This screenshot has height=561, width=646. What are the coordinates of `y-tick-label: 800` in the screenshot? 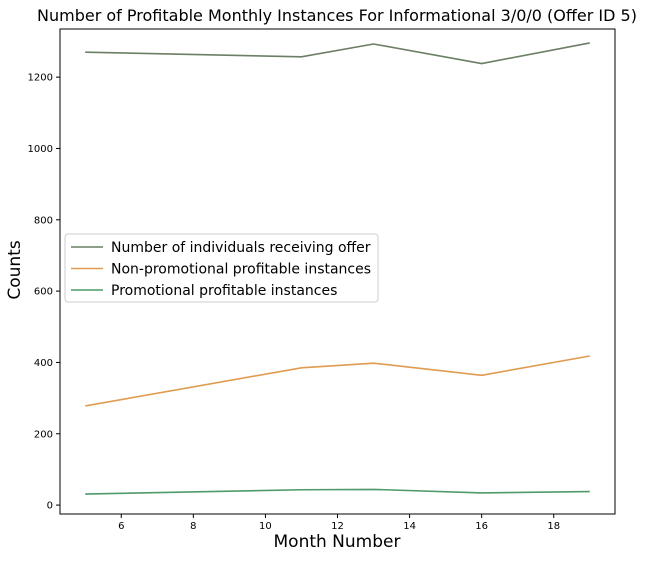 It's located at (43, 220).